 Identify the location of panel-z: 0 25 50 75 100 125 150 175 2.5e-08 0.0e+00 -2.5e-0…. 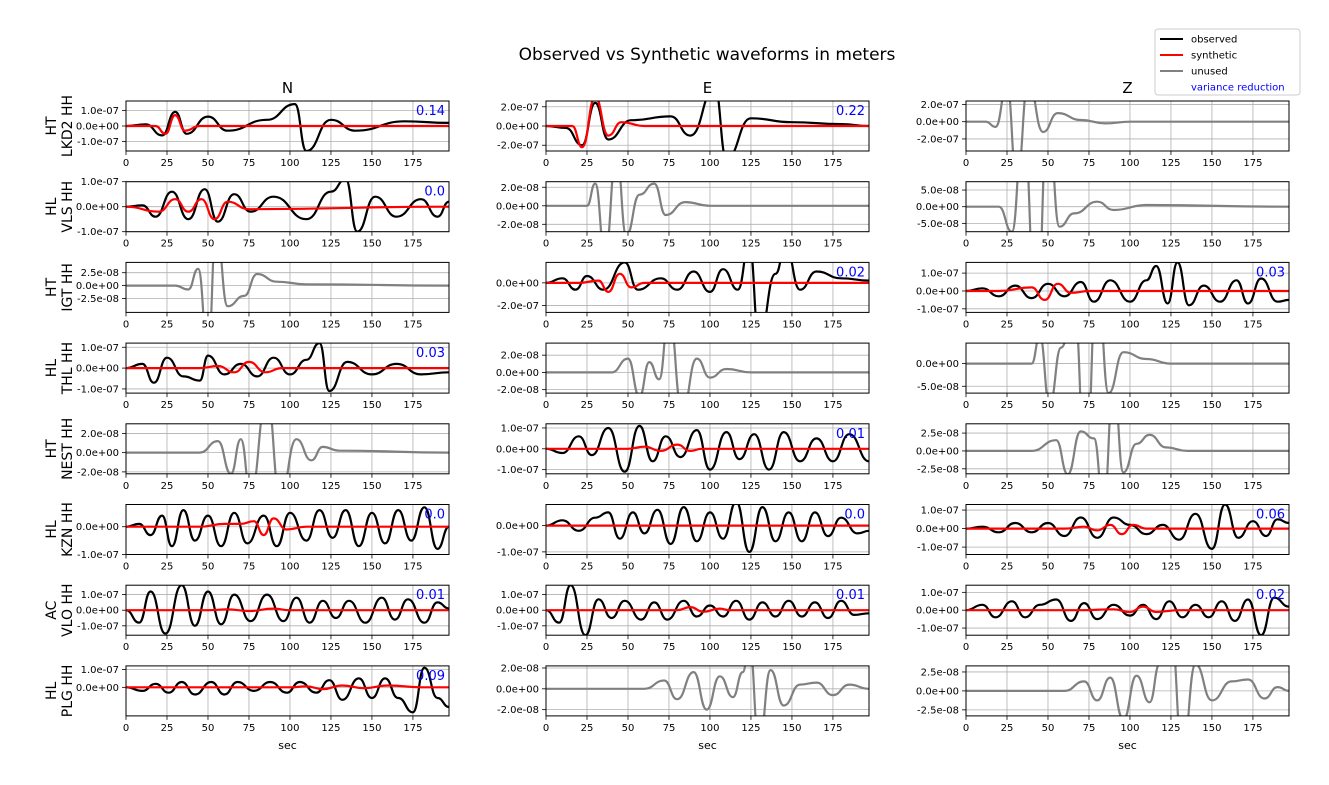
(1103, 457).